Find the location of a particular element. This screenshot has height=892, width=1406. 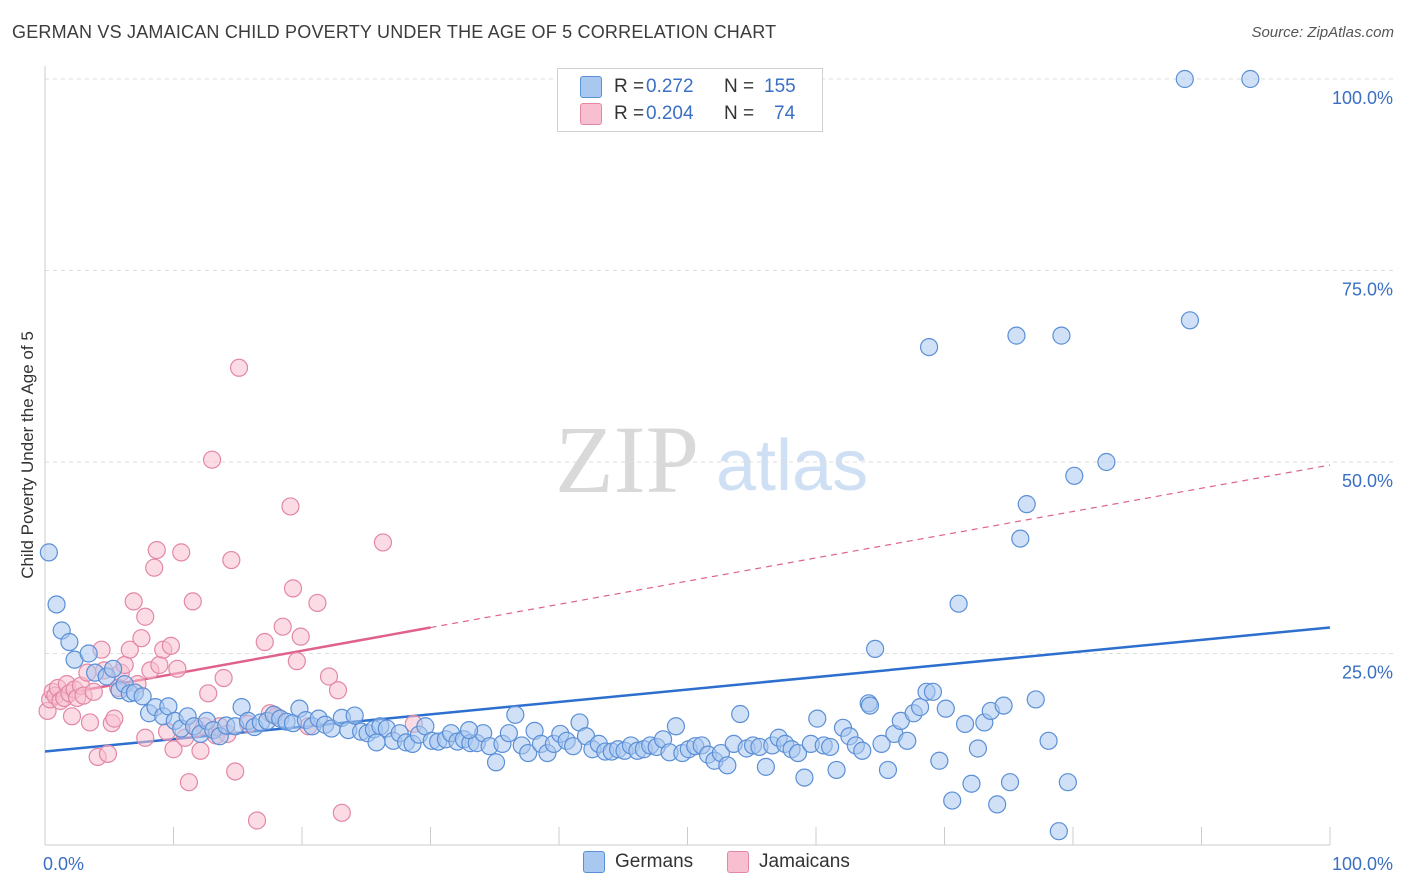

y-tick-label: 100.0% is located at coordinates (1362, 98).